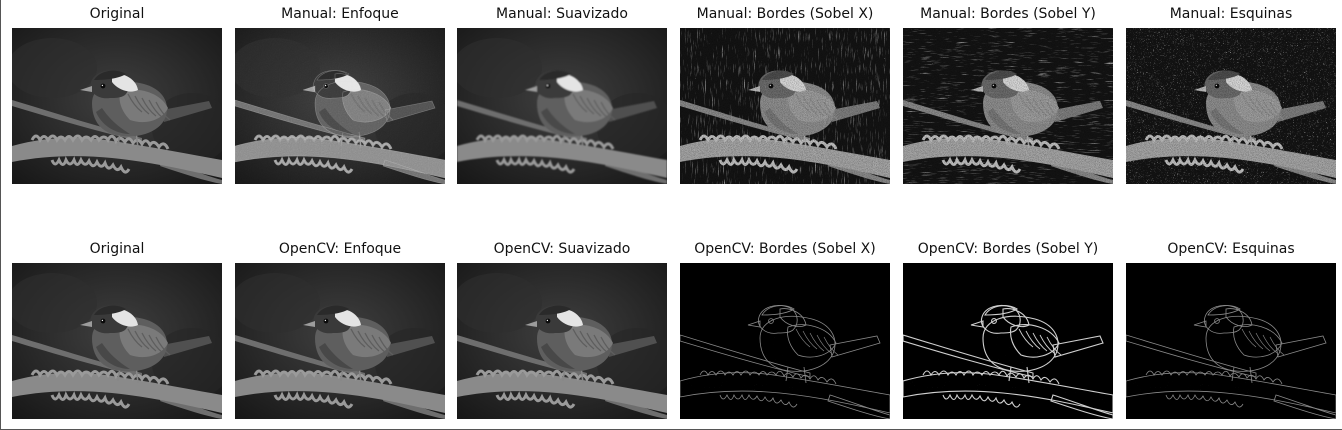  Describe the element at coordinates (785, 249) in the screenshot. I see `panel-title: OpenCV: Bordes (Sobel X)` at that location.